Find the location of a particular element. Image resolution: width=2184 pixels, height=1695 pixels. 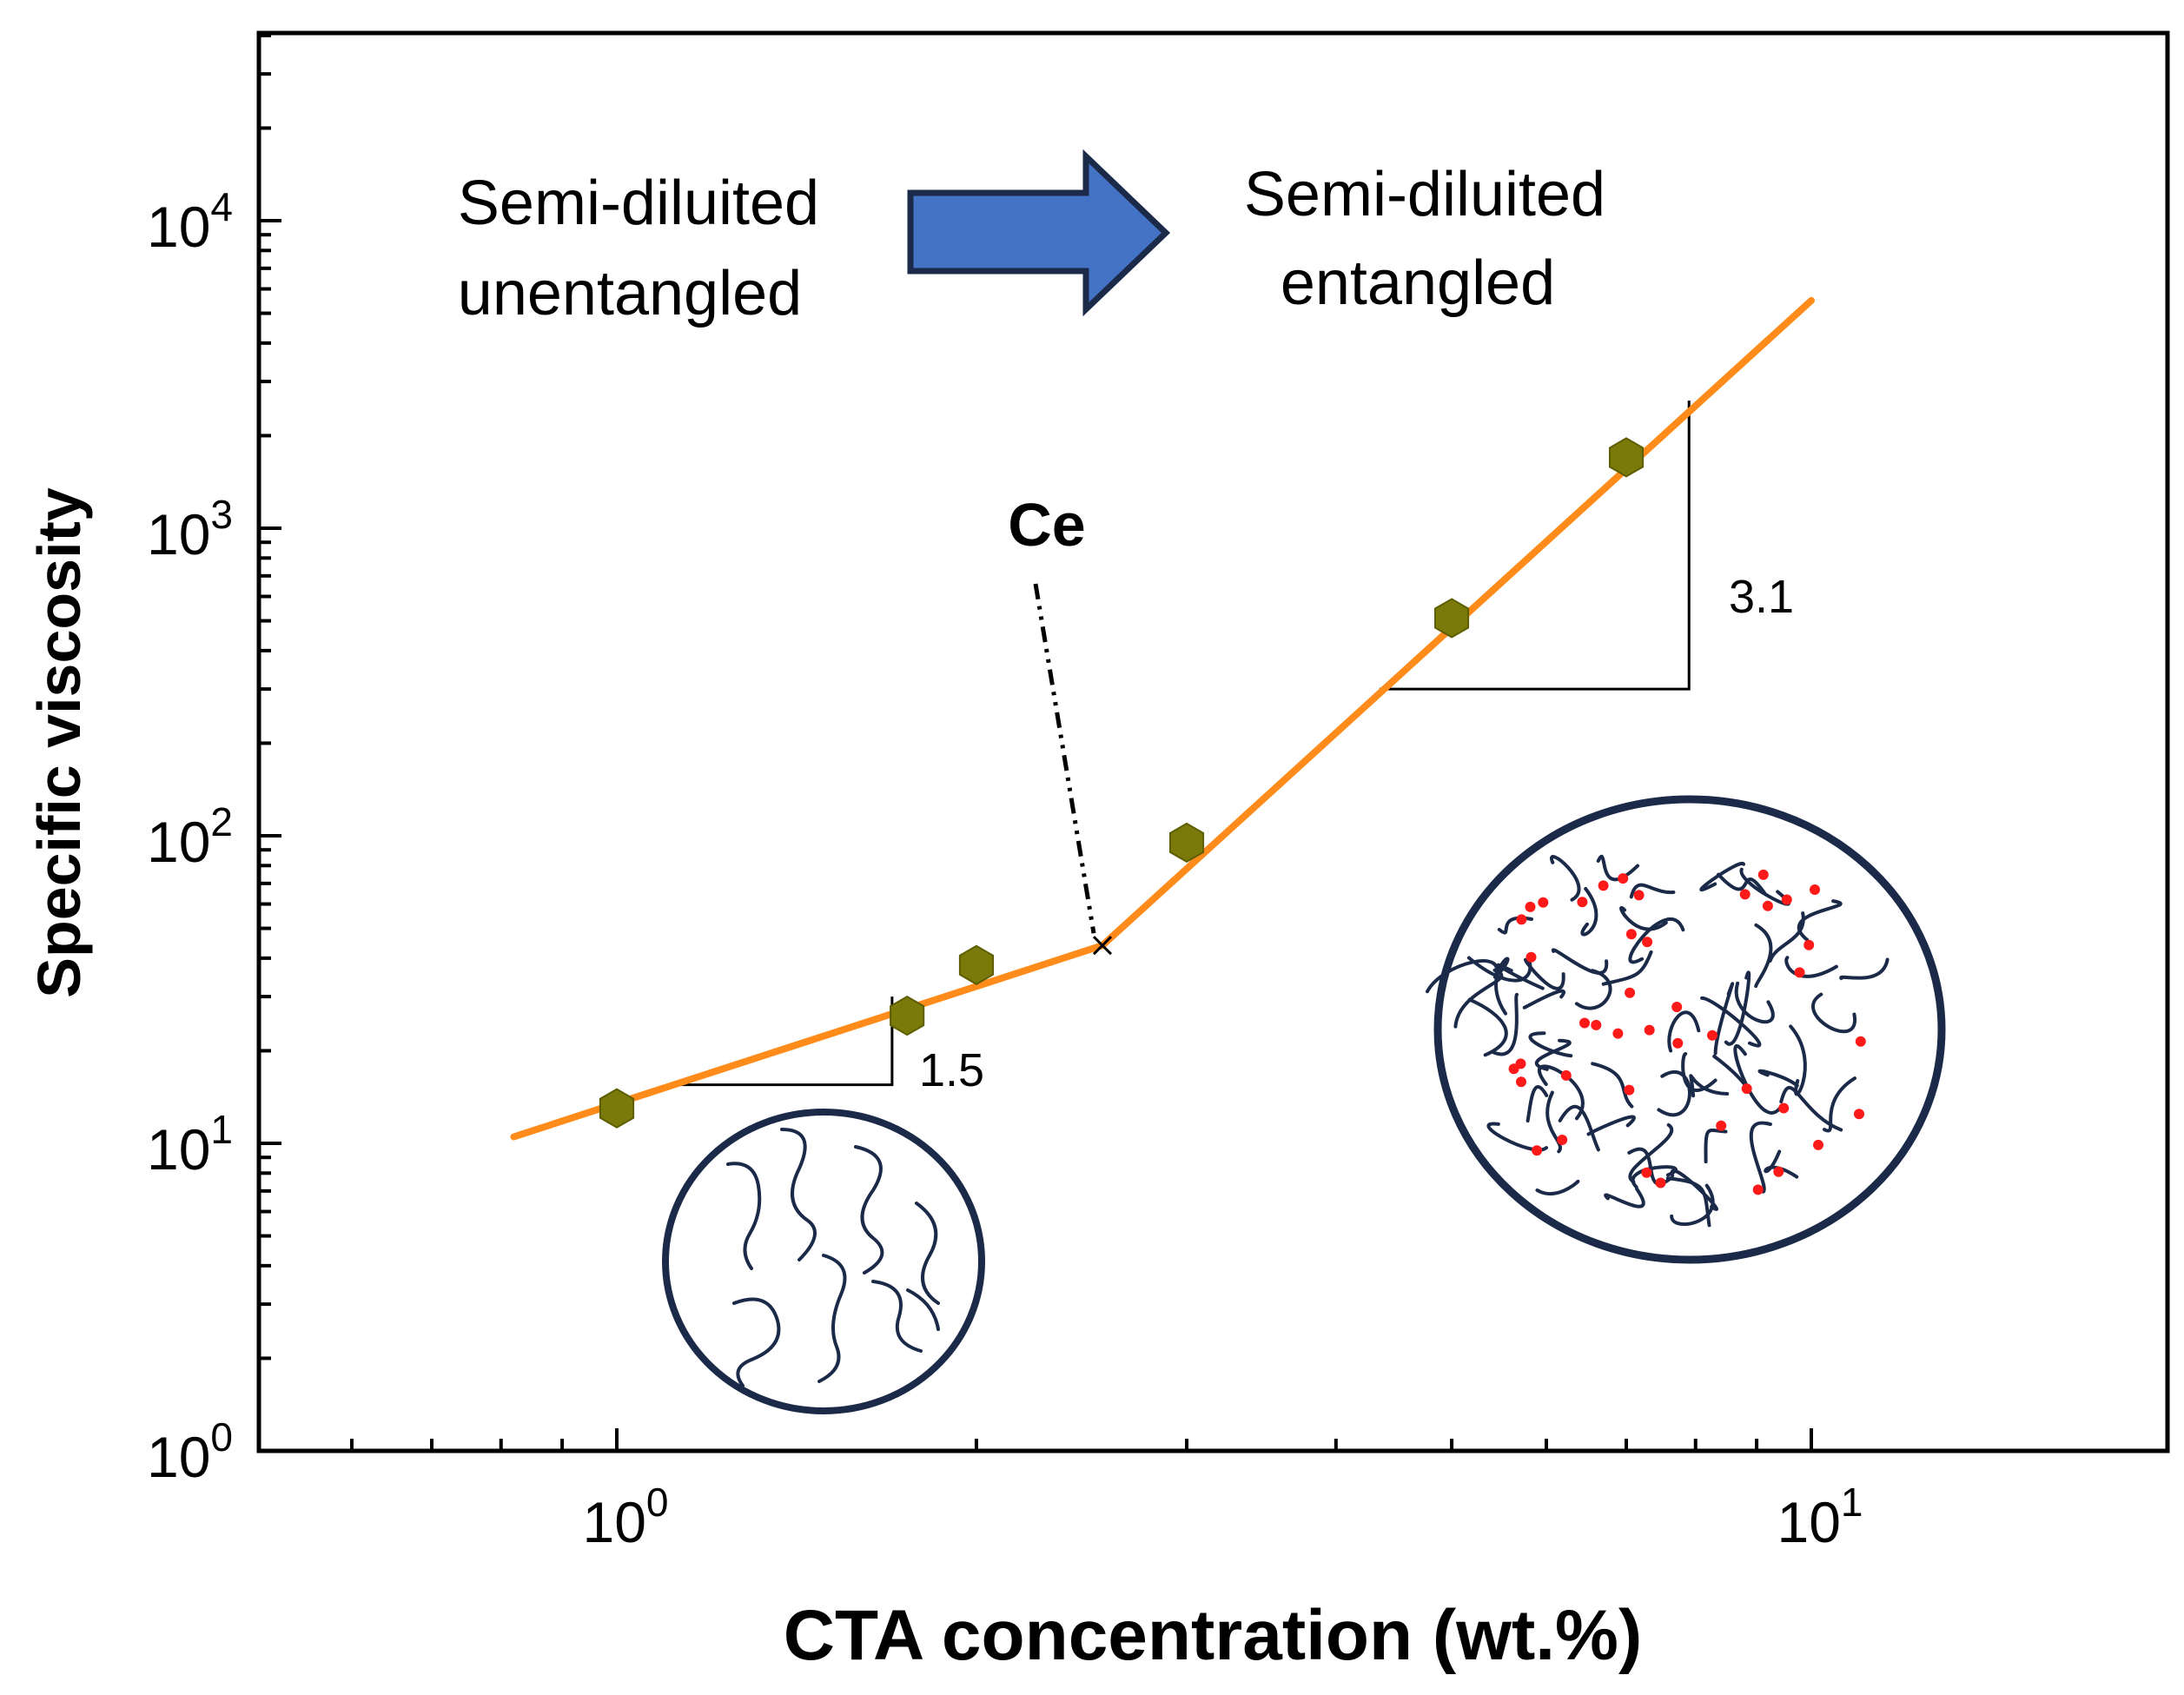

y-tick-label: 10⁴ is located at coordinates (190, 222).